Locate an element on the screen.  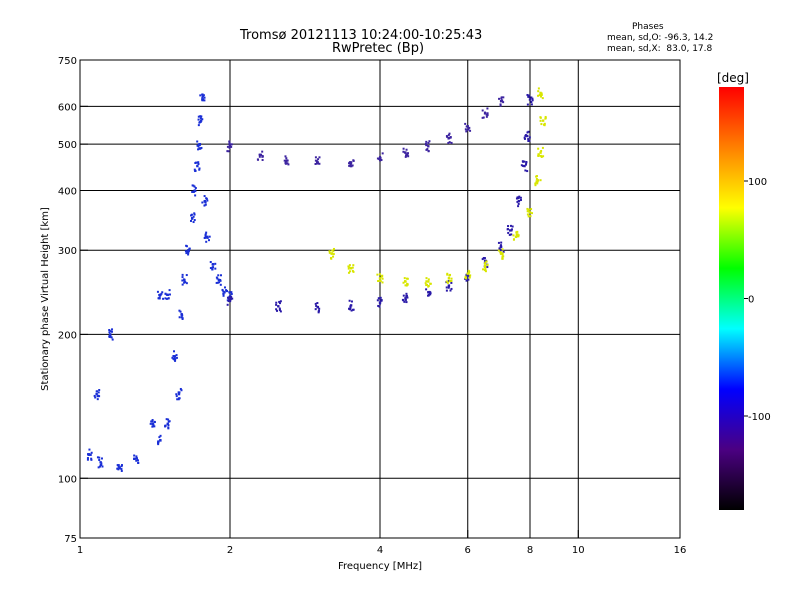
colorbar-tick-label: 100 is located at coordinates (757, 182).